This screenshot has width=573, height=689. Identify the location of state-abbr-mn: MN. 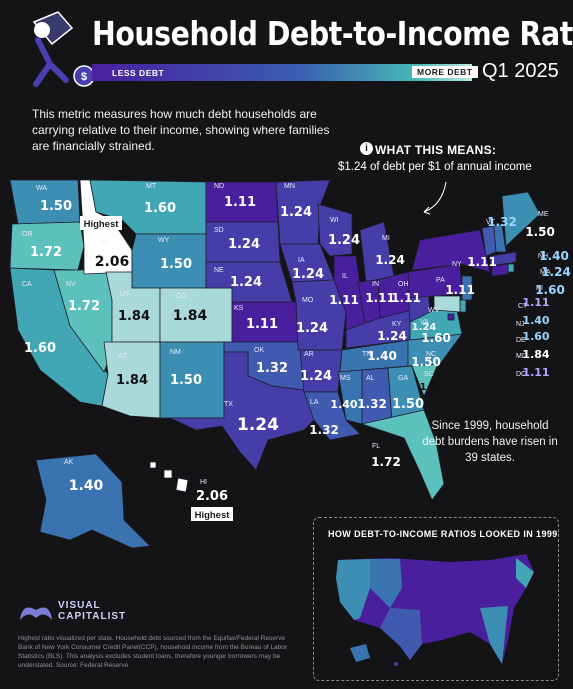
(289, 186).